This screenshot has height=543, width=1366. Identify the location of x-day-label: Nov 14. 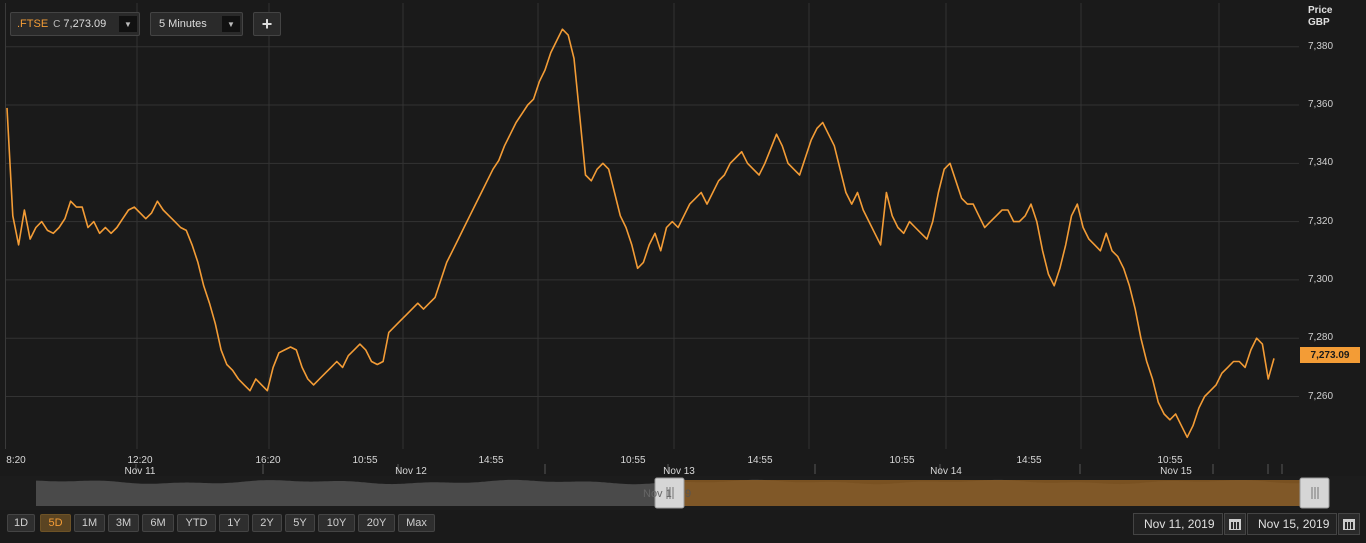
(946, 471).